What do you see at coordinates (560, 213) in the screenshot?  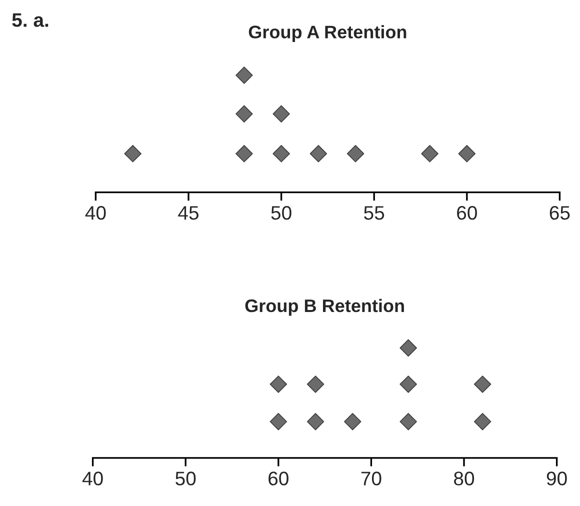 I see `x-tick-label: 65` at bounding box center [560, 213].